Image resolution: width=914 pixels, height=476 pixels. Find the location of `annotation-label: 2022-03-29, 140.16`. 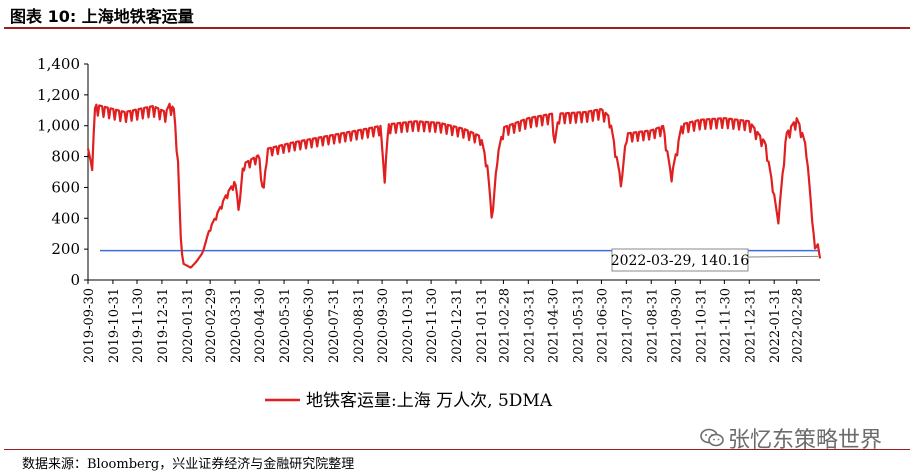

annotation-label: 2022-03-29, 140.16 is located at coordinates (680, 261).